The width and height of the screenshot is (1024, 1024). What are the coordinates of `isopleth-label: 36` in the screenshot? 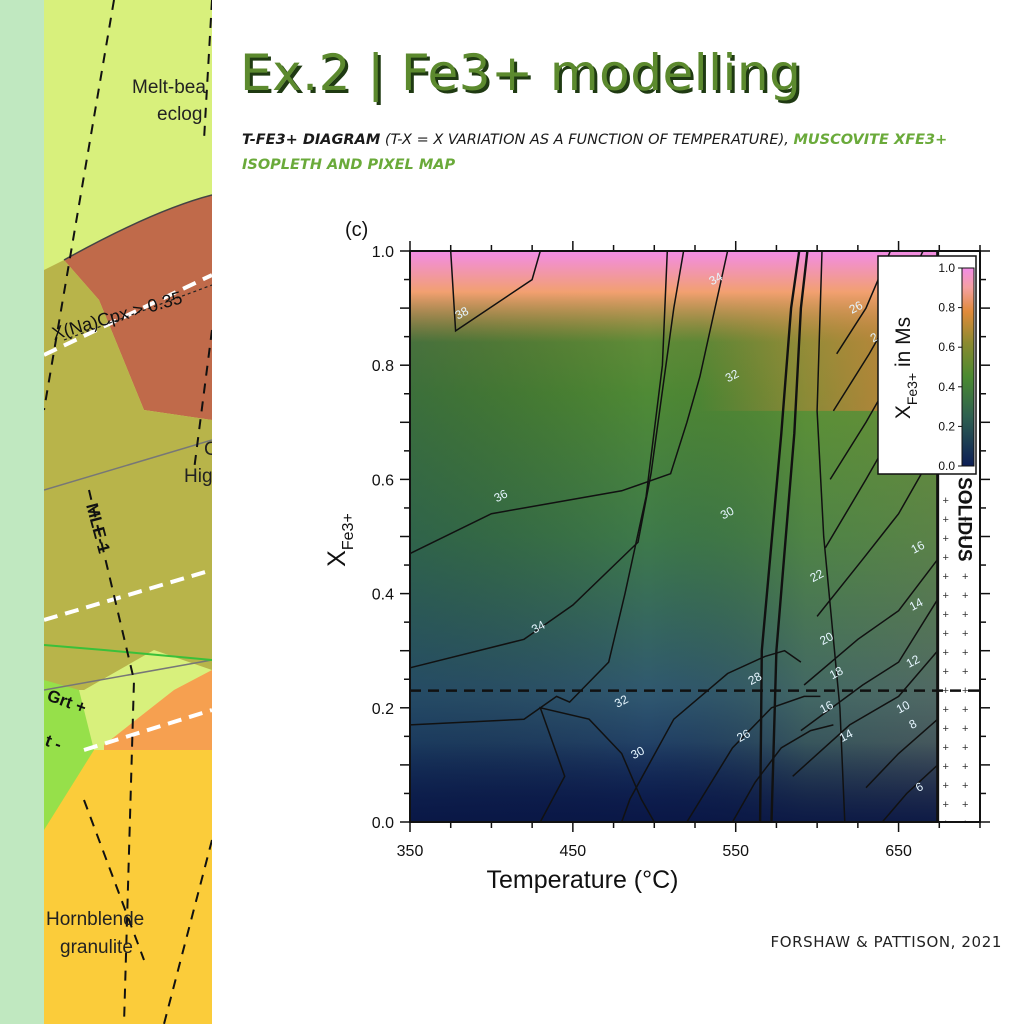 It's located at (501, 495).